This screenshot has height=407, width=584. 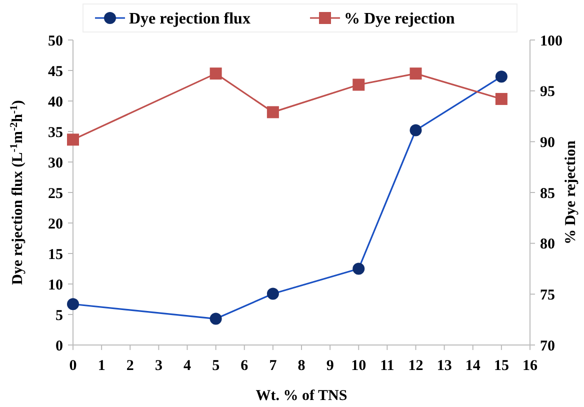 I want to click on y-tick-label: 5, so click(x=59, y=316).